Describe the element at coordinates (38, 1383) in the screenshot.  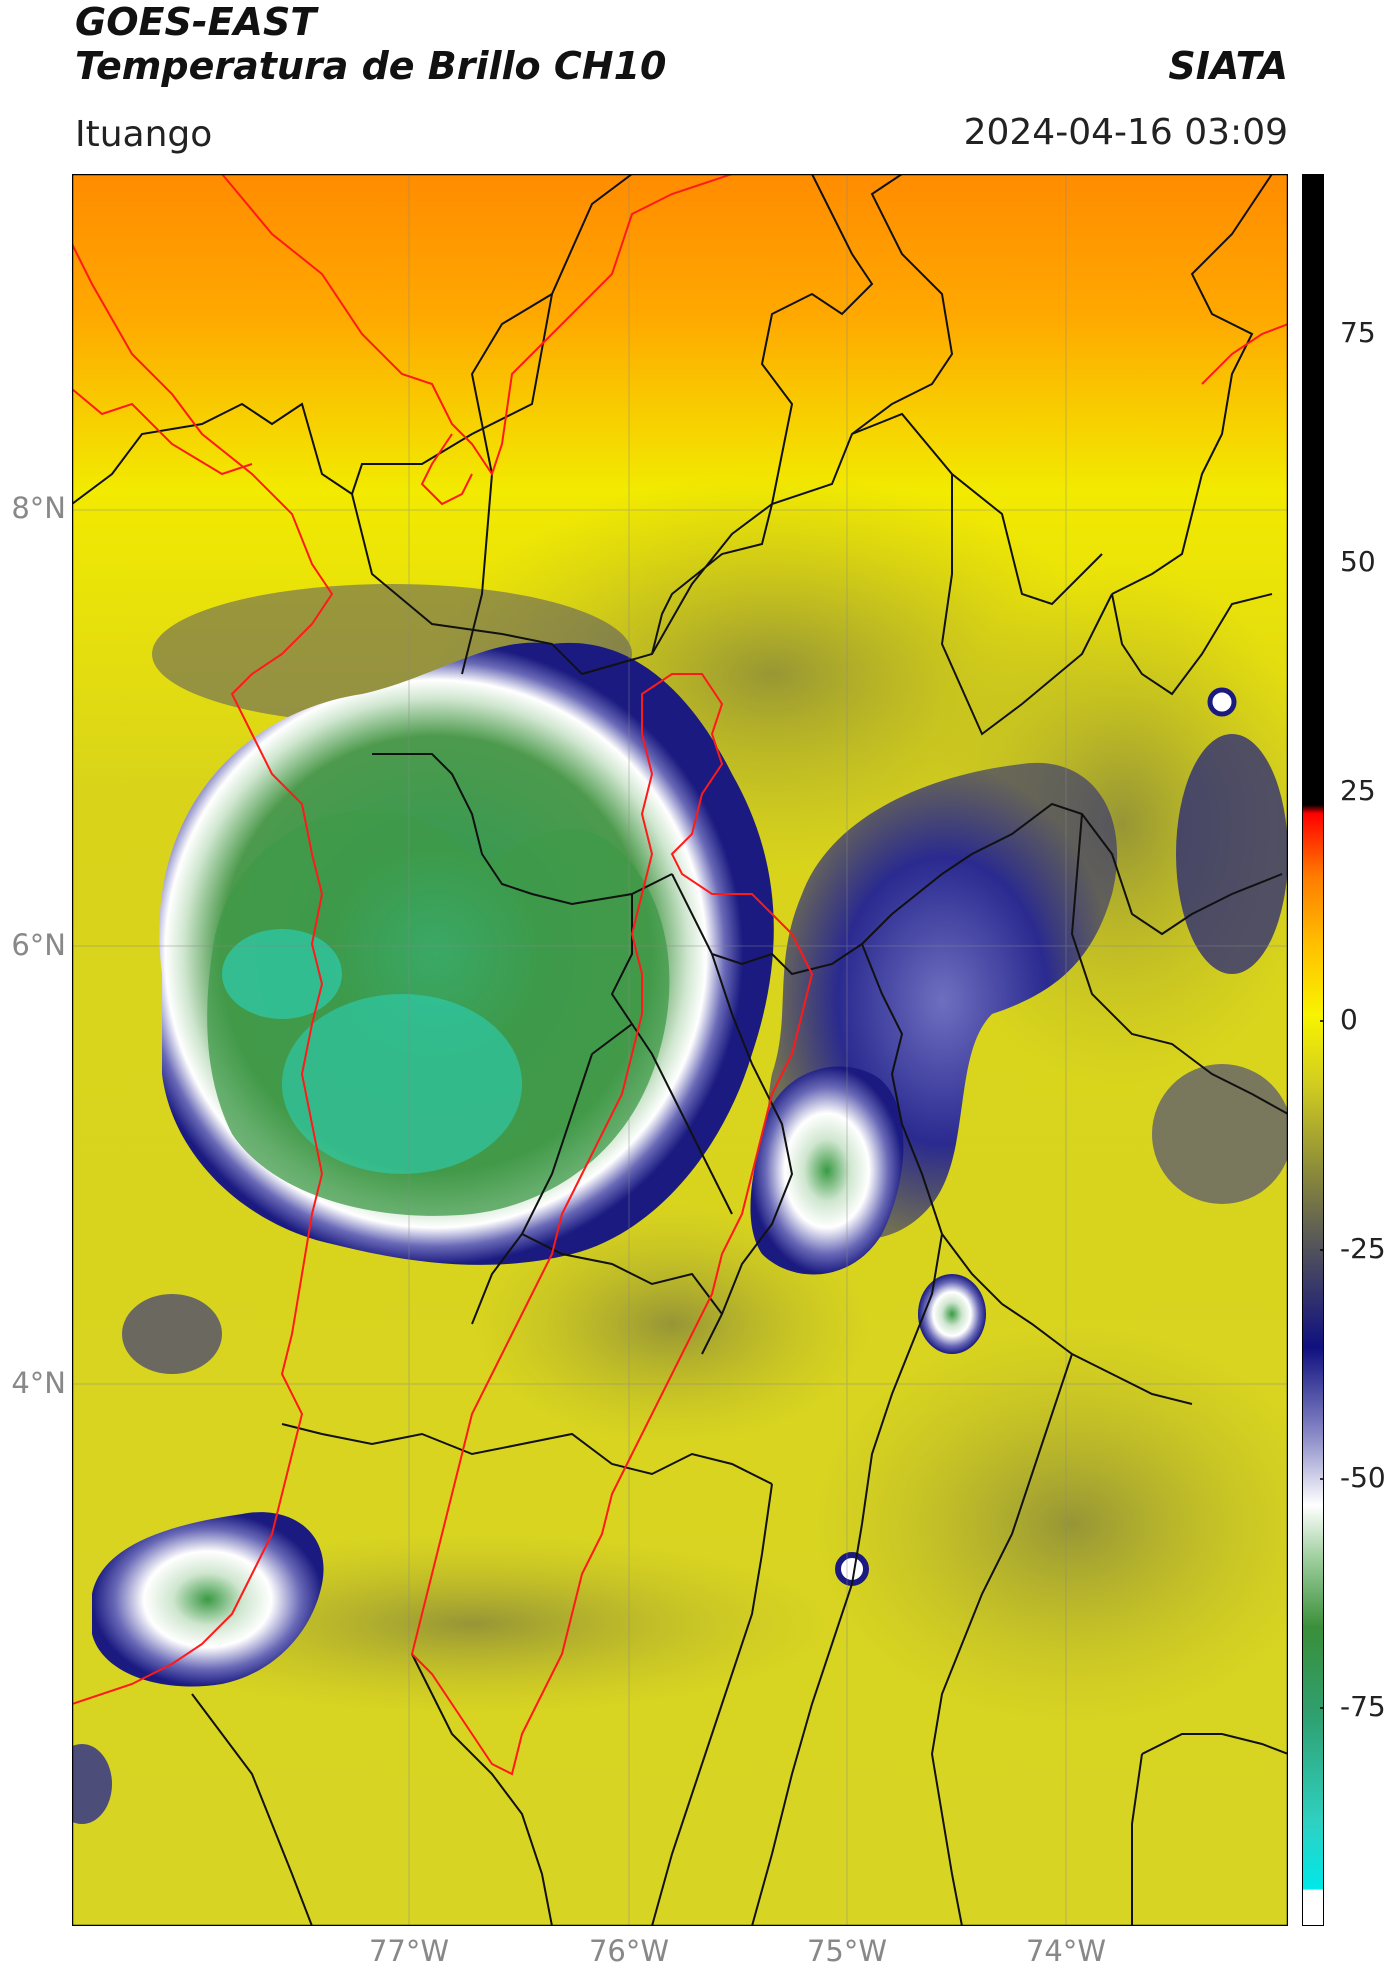
I see `lat-label-4n: 4°N` at that location.